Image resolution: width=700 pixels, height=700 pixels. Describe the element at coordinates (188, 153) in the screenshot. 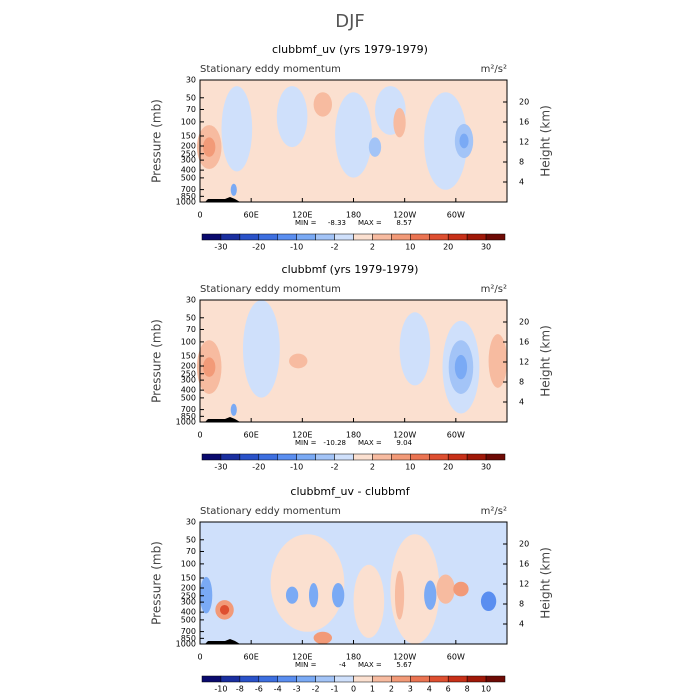

I see `y-tick-label: 250` at that location.